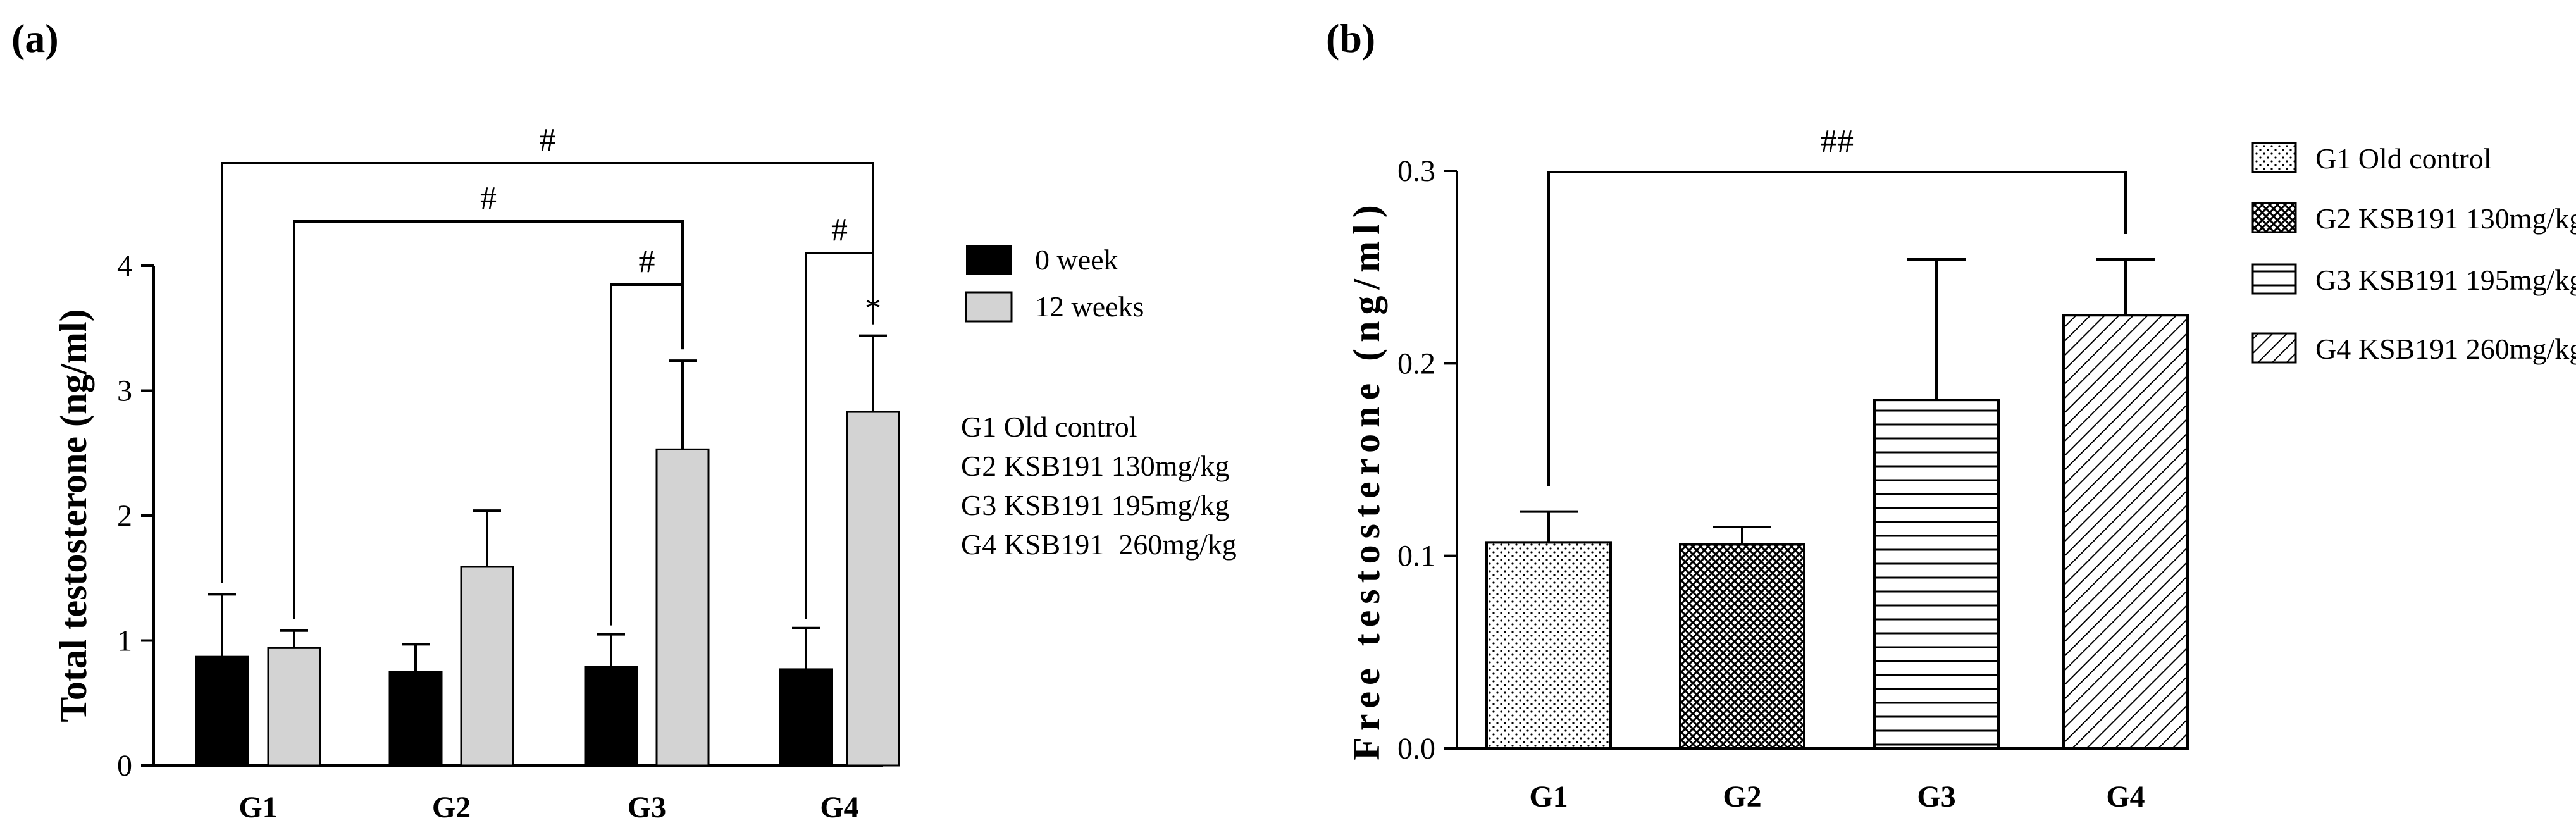 This screenshot has height=830, width=2576. I want to click on panel-a-bracket-label-3: #, so click(647, 262).